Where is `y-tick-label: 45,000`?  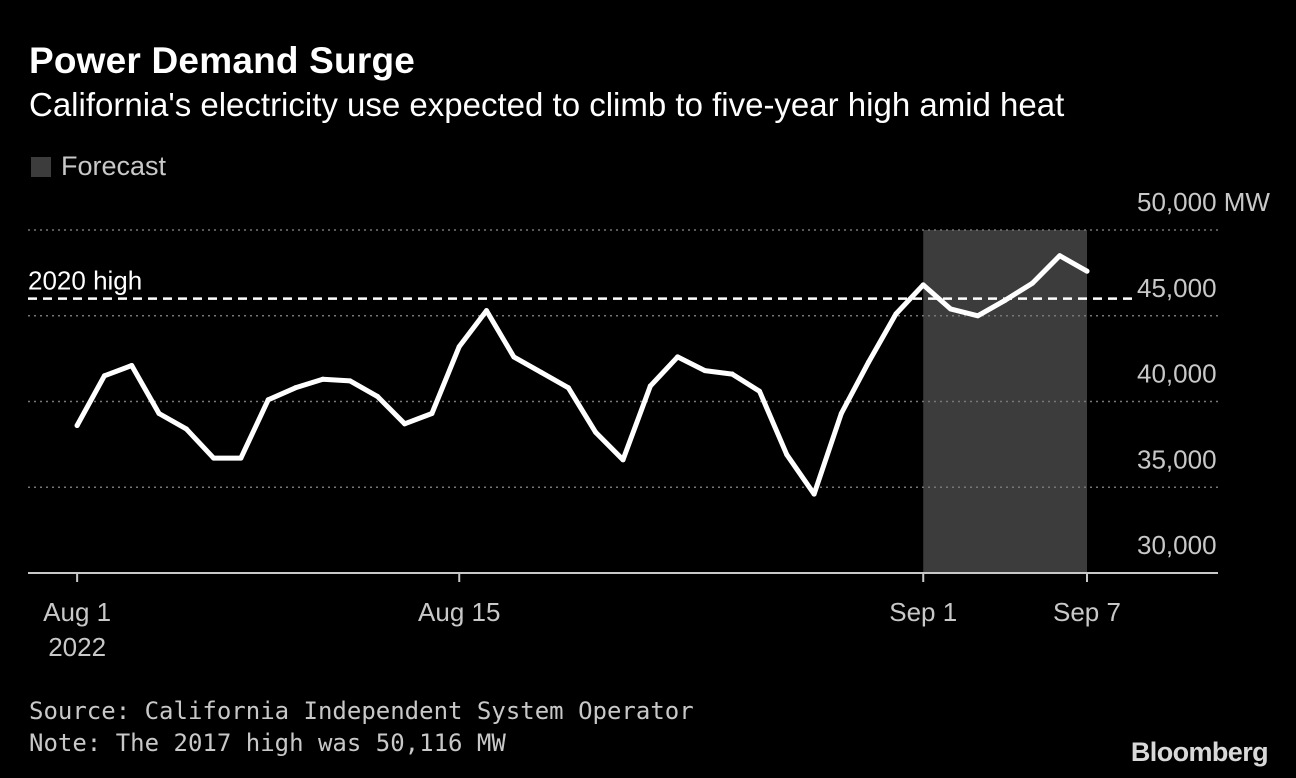 y-tick-label: 45,000 is located at coordinates (1177, 288).